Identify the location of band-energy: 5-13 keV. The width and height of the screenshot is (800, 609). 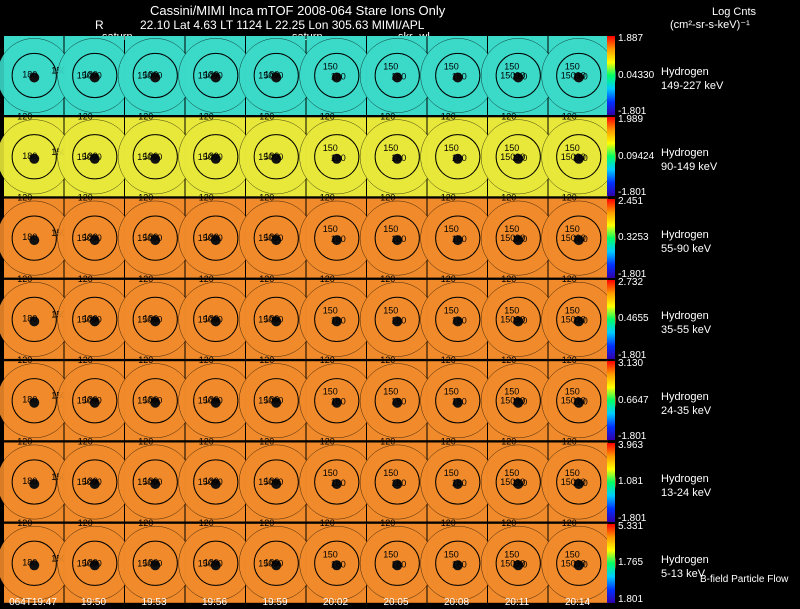
(683, 573).